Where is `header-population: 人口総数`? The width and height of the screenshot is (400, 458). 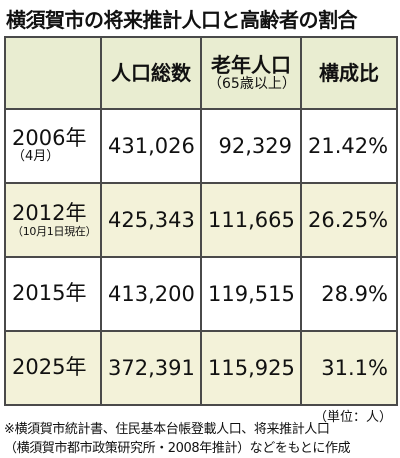 header-population: 人口総数 is located at coordinates (151, 73).